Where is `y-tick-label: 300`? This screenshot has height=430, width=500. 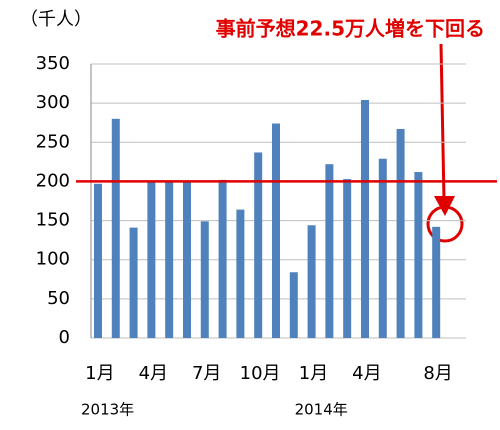 y-tick-label: 300 is located at coordinates (53, 102).